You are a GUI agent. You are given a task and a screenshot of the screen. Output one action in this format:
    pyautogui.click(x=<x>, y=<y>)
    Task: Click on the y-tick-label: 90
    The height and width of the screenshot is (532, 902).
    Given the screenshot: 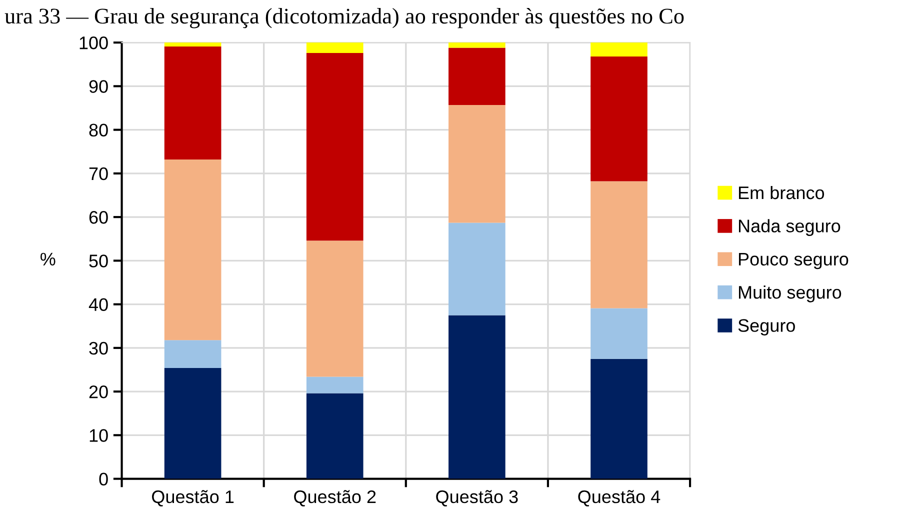 What is the action you would take?
    pyautogui.click(x=98, y=86)
    